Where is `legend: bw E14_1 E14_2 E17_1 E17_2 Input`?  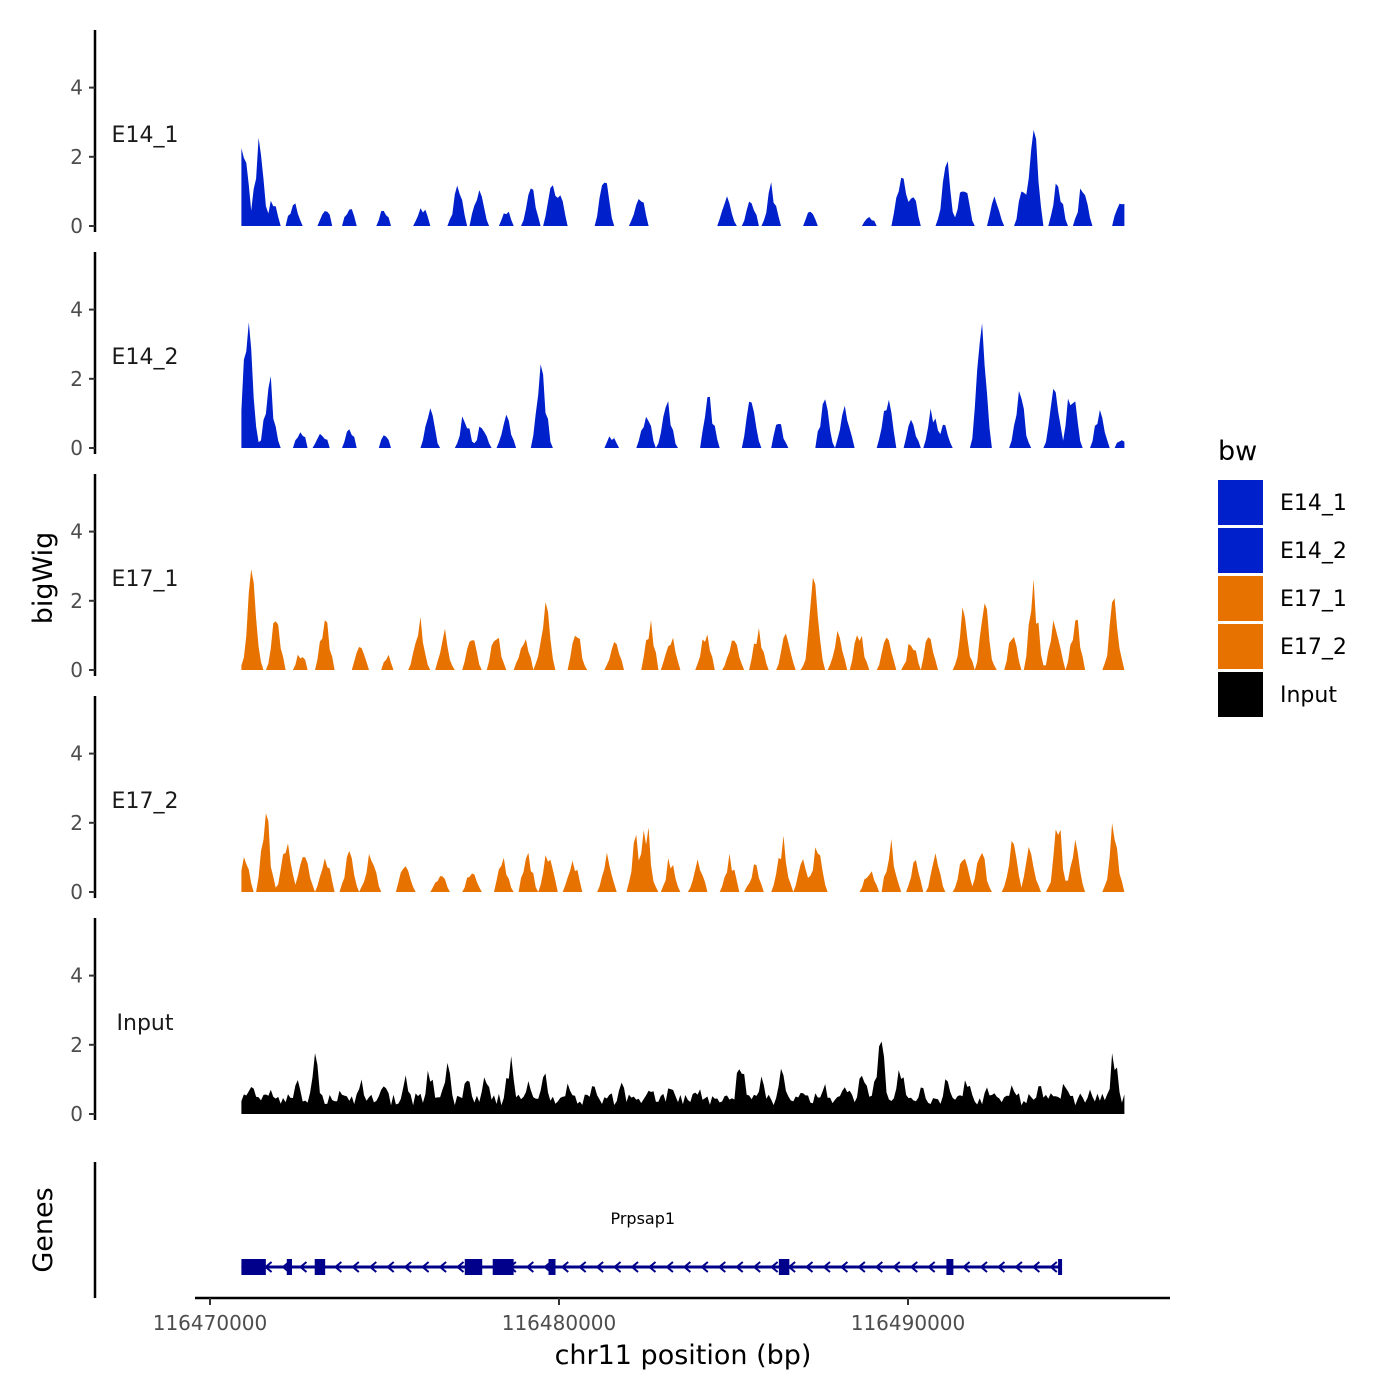
legend: bw E14_1 E14_2 E17_1 E17_2 Input is located at coordinates (1282, 576).